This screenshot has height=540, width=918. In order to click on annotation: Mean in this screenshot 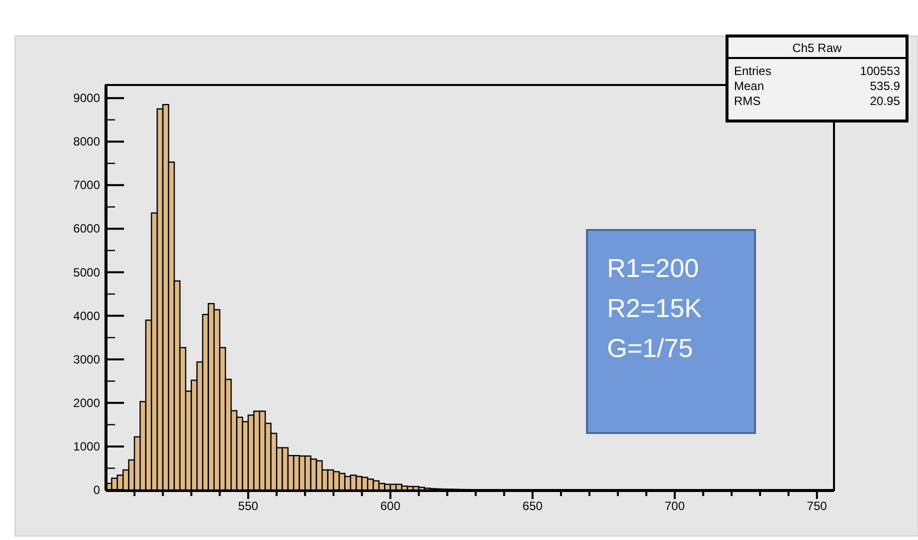, I will do `click(749, 86)`.